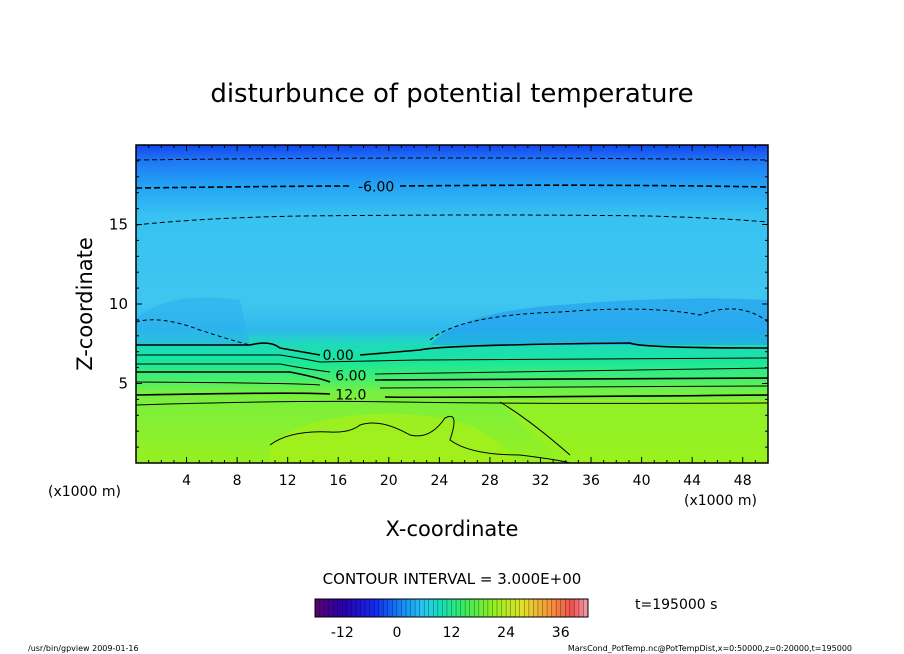 The height and width of the screenshot is (654, 904). What do you see at coordinates (83, 648) in the screenshot?
I see `footer-left: /usr/bin/gpview 2009-01-16` at bounding box center [83, 648].